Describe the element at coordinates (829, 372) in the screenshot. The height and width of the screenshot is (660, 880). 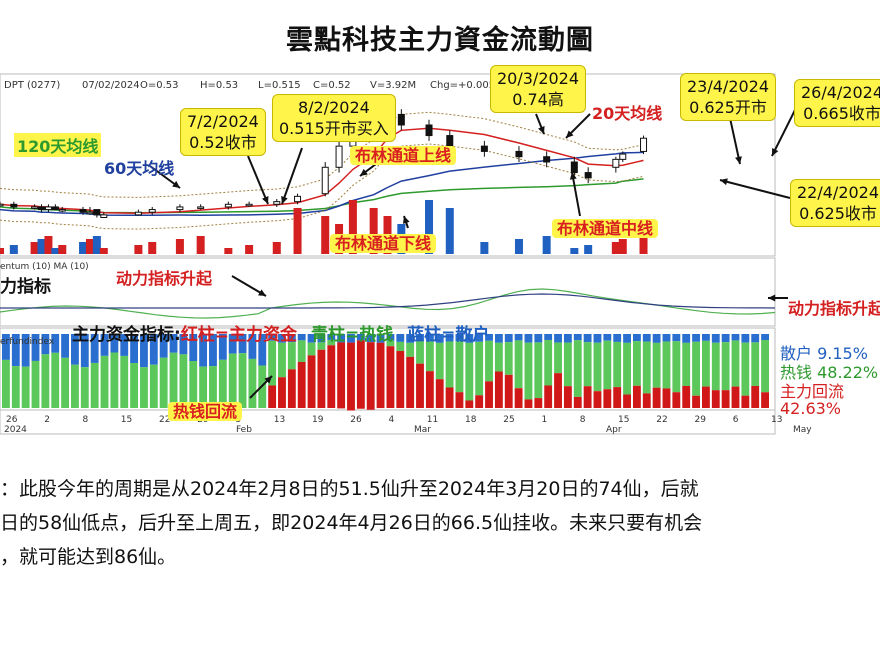
I see `hot-money-pct: 热钱 48.22%` at that location.